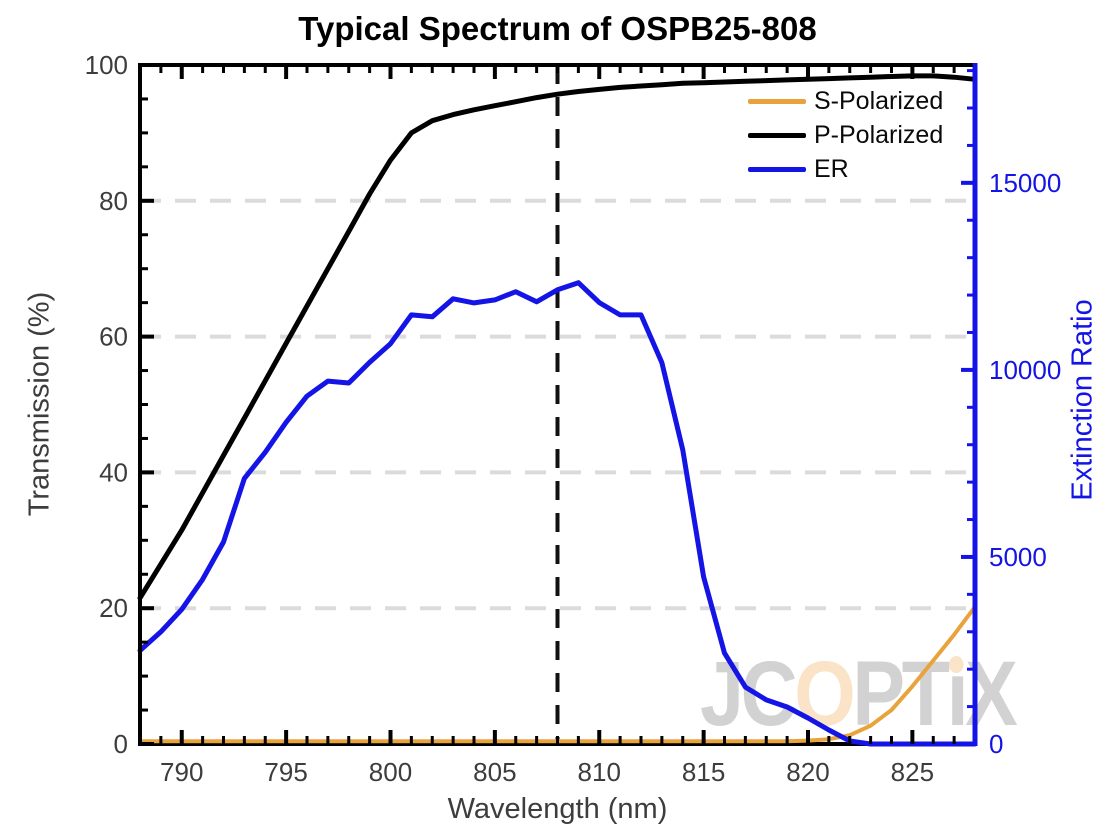 This screenshot has width=1120, height=840. I want to click on x-tick-label: 800, so click(390, 772).